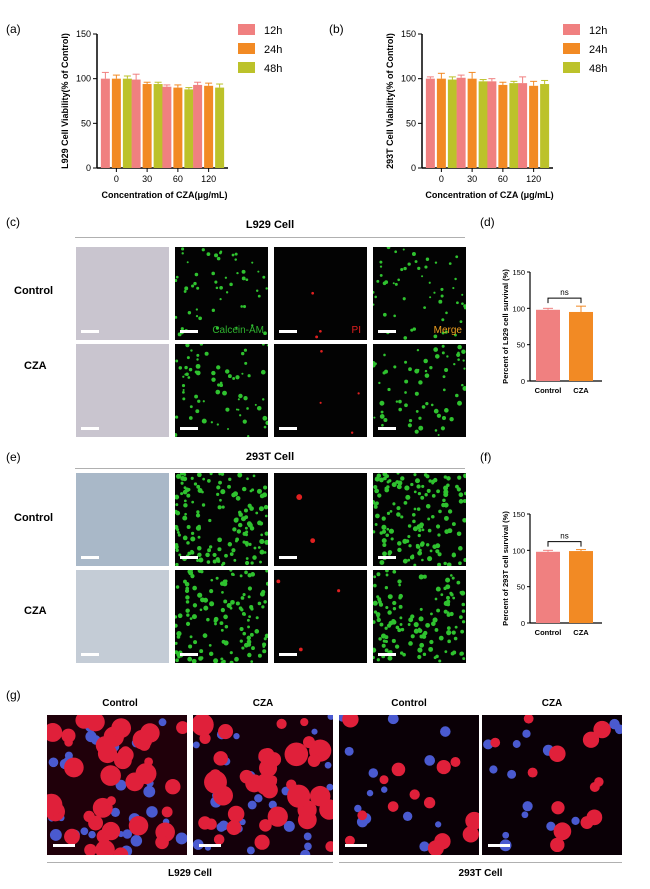  Describe the element at coordinates (165, 195) in the screenshot. I see `x-axis-label: Concentration of CZA(μg/mL)` at that location.